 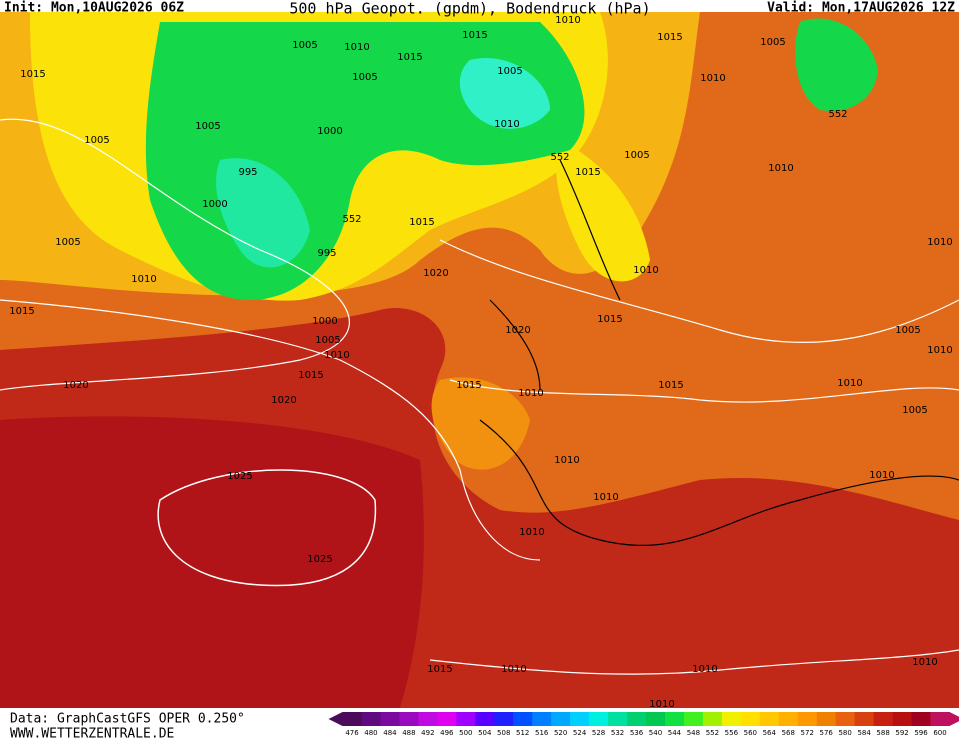 I want to click on colorbar-tick-label: 492, so click(x=427, y=733).